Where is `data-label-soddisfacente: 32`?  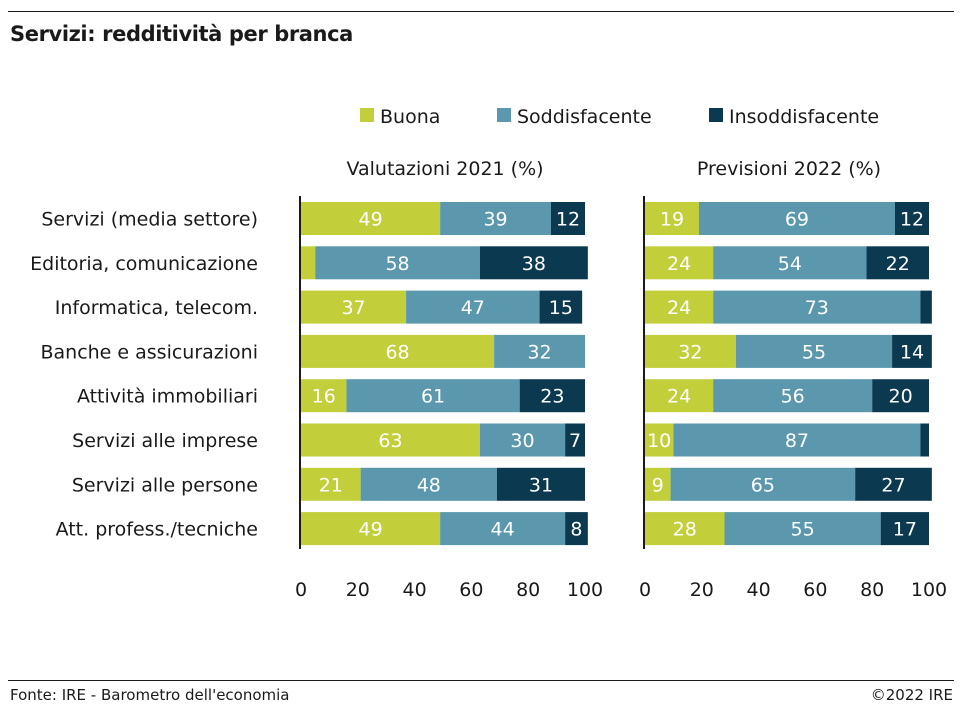
data-label-soddisfacente: 32 is located at coordinates (539, 352).